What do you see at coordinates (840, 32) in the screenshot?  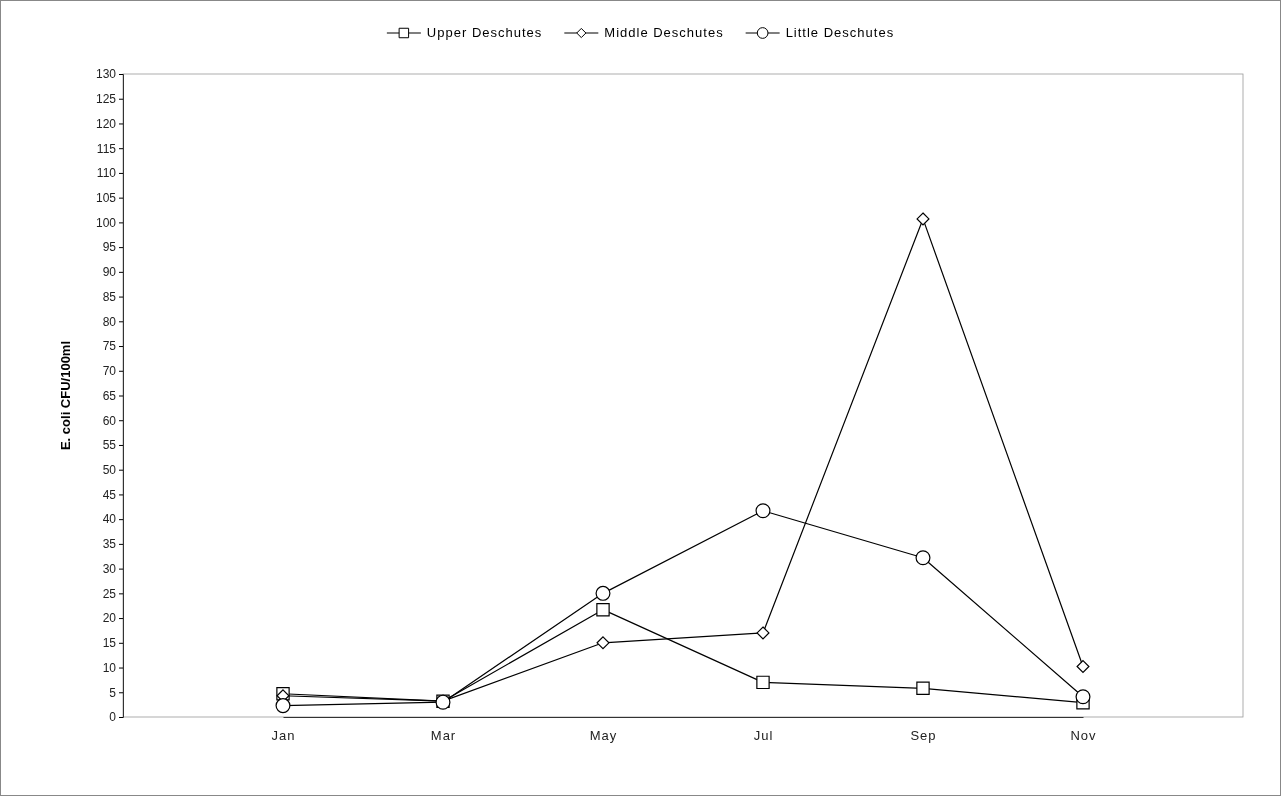 I see `legend-label: Little Deschutes` at bounding box center [840, 32].